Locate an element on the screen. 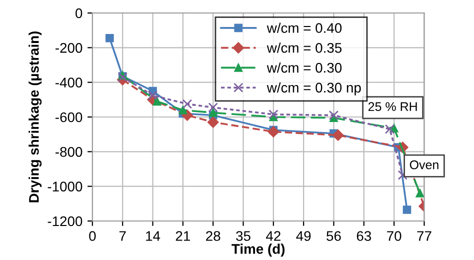 The image size is (474, 260). y-tick-label: -400 is located at coordinates (69, 83).